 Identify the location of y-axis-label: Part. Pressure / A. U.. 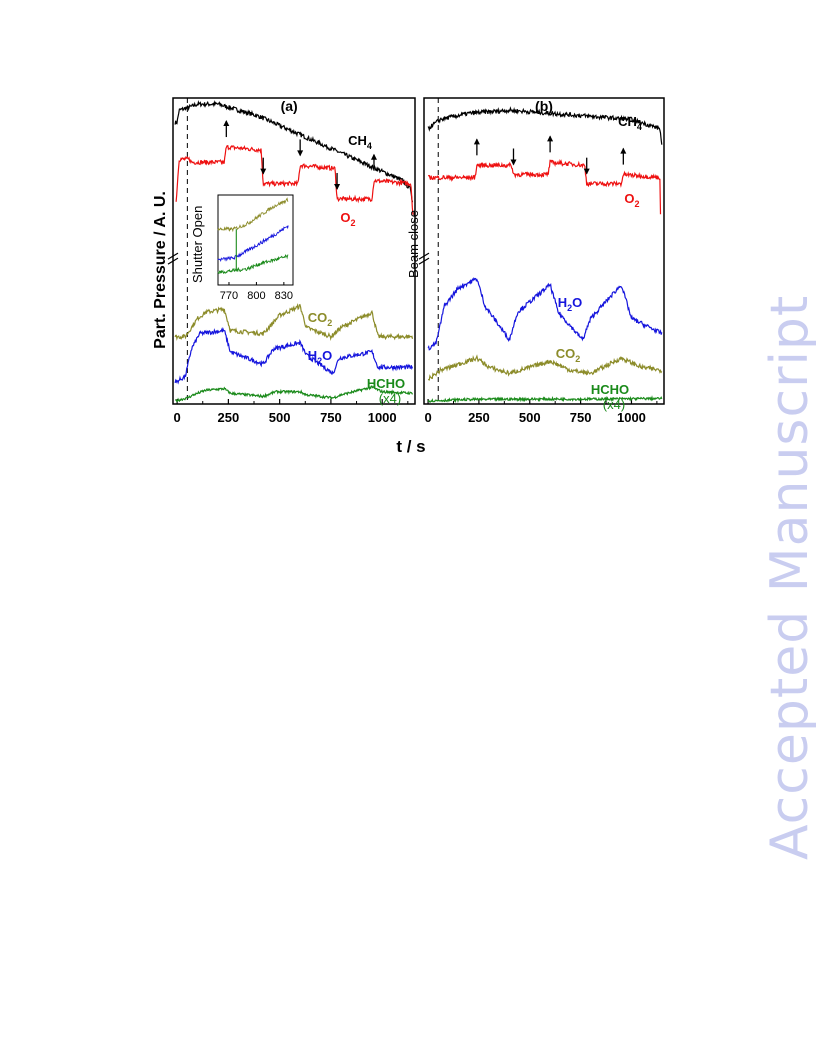
(160, 270).